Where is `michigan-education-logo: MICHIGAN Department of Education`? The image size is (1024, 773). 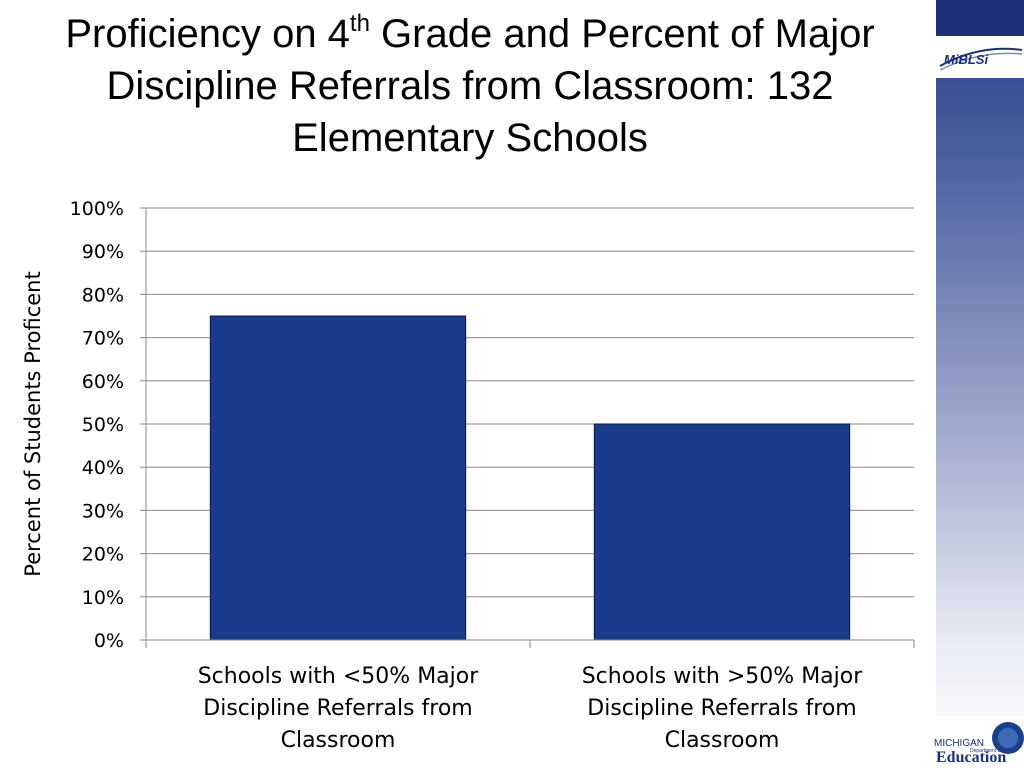
michigan-education-logo: MICHIGAN Department of Education is located at coordinates (977, 742).